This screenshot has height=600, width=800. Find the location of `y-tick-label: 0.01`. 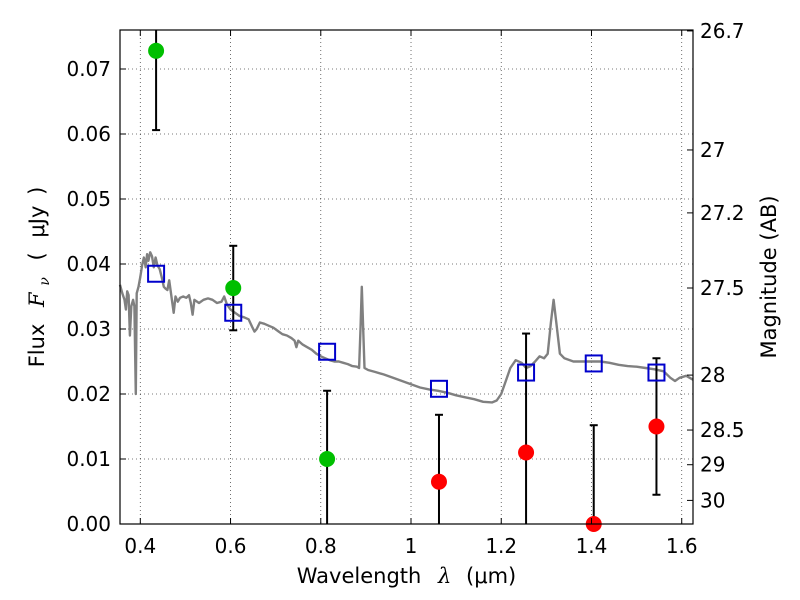

y-tick-label: 0.01 is located at coordinates (88, 459).